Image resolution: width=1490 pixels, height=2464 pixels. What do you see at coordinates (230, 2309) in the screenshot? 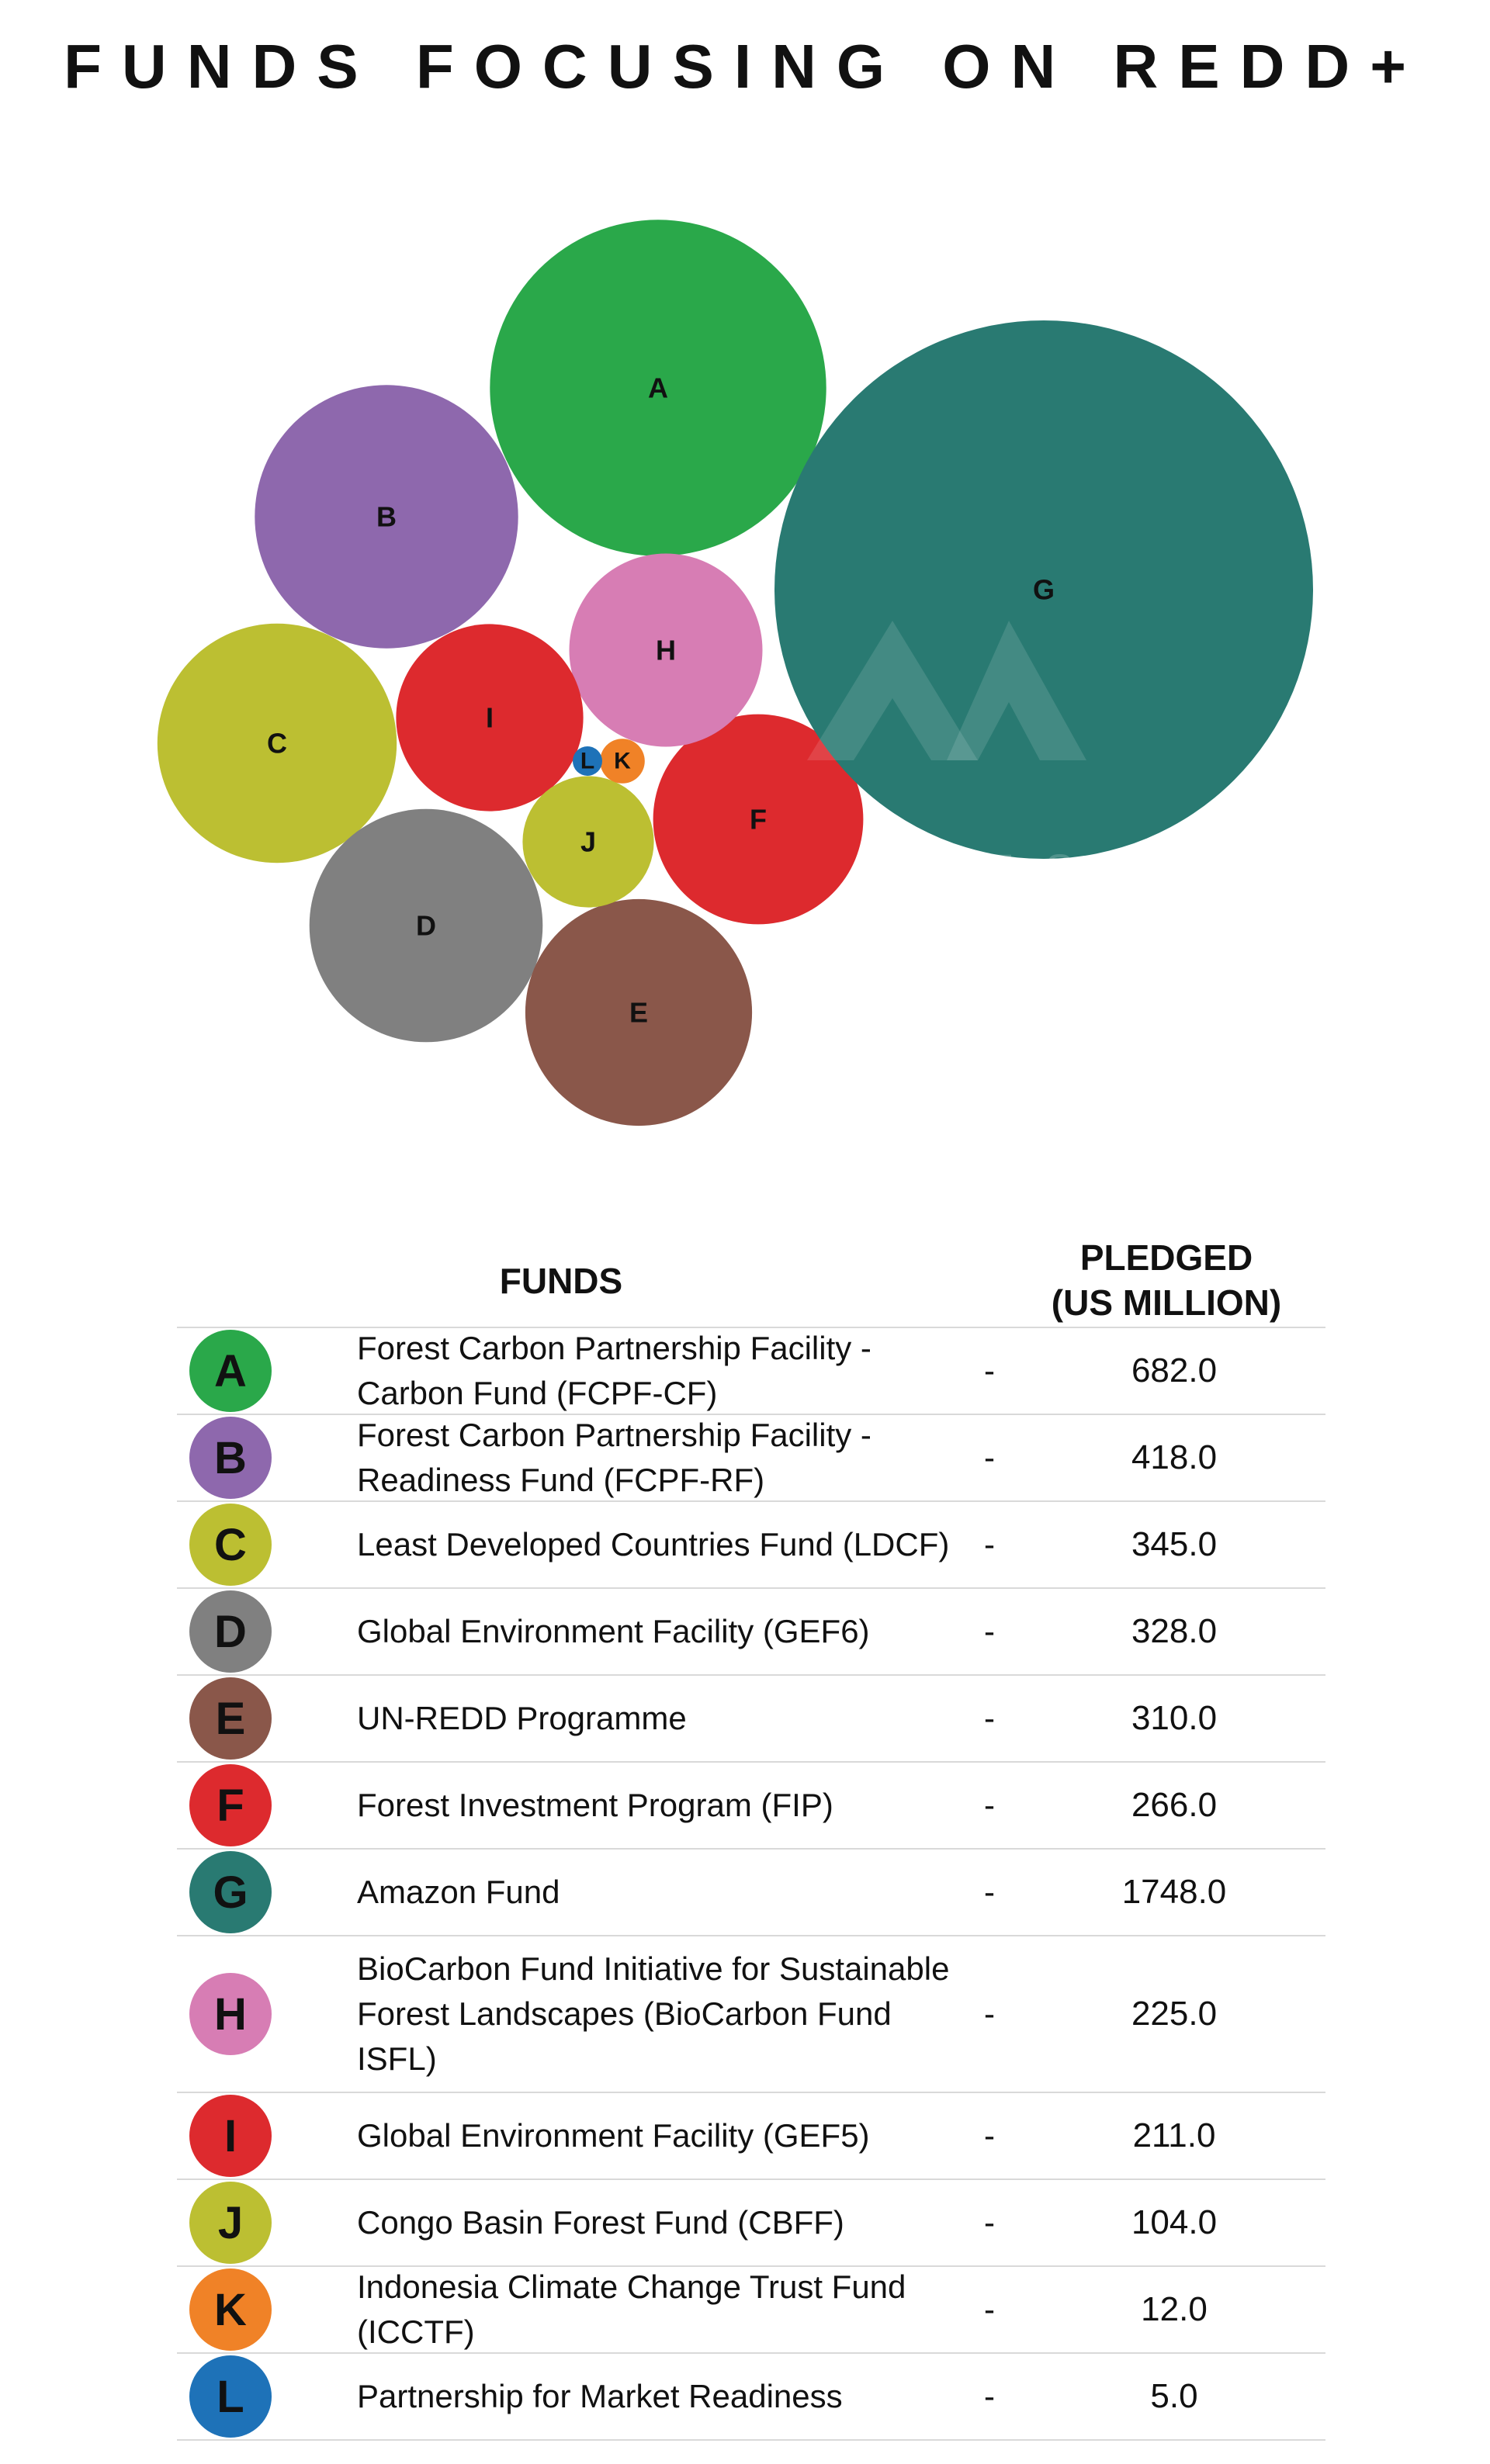
I see `fund-badge-k: K` at bounding box center [230, 2309].